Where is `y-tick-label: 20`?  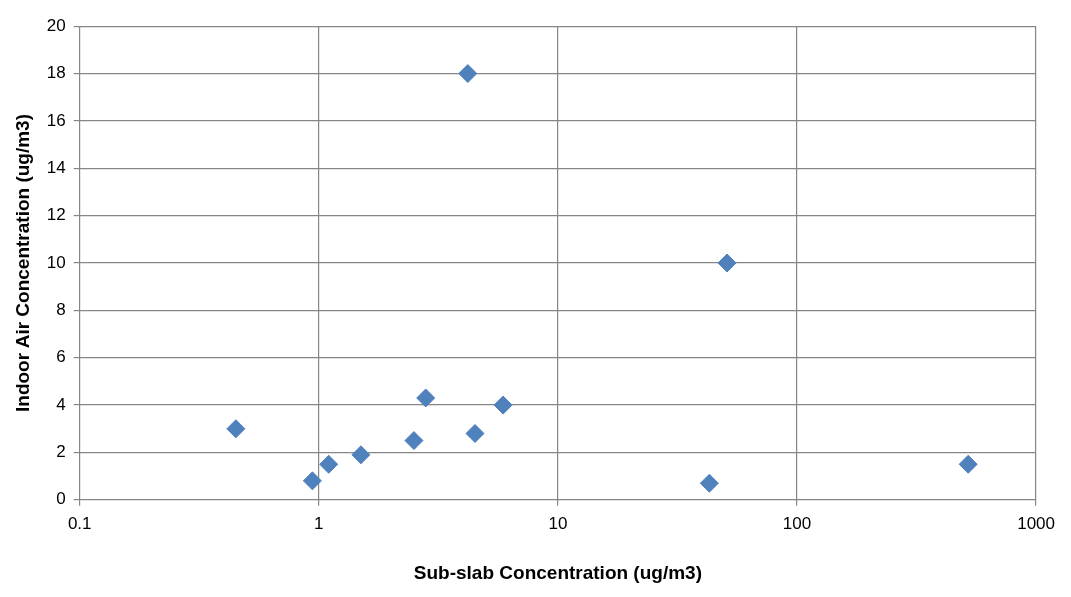
y-tick-label: 20 is located at coordinates (56, 25).